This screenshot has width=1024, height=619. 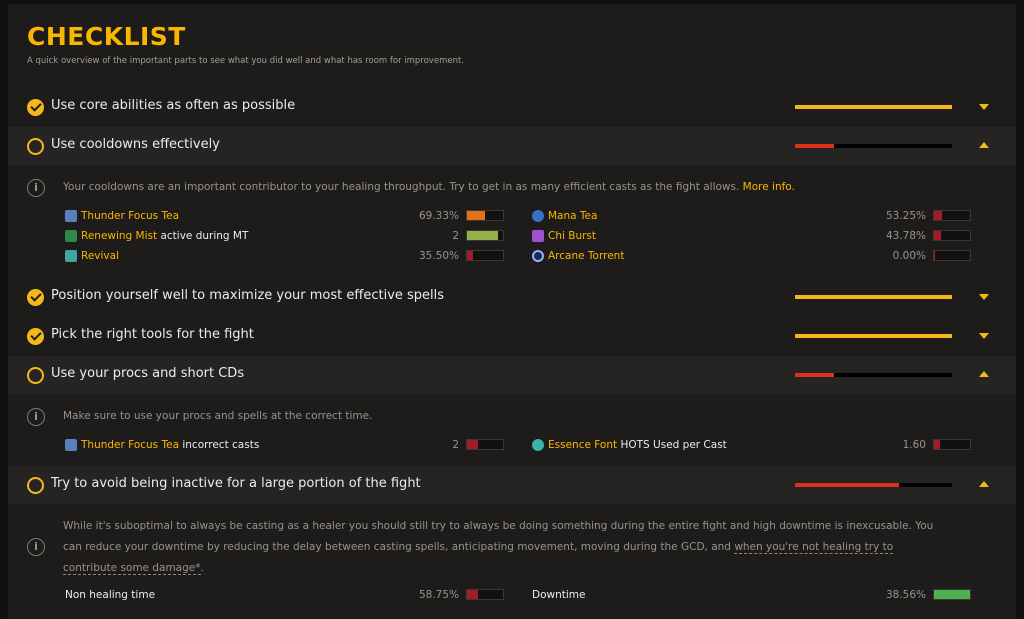 What do you see at coordinates (753, 217) in the screenshot?
I see `requirement-item: Mana Tea 53.25%` at bounding box center [753, 217].